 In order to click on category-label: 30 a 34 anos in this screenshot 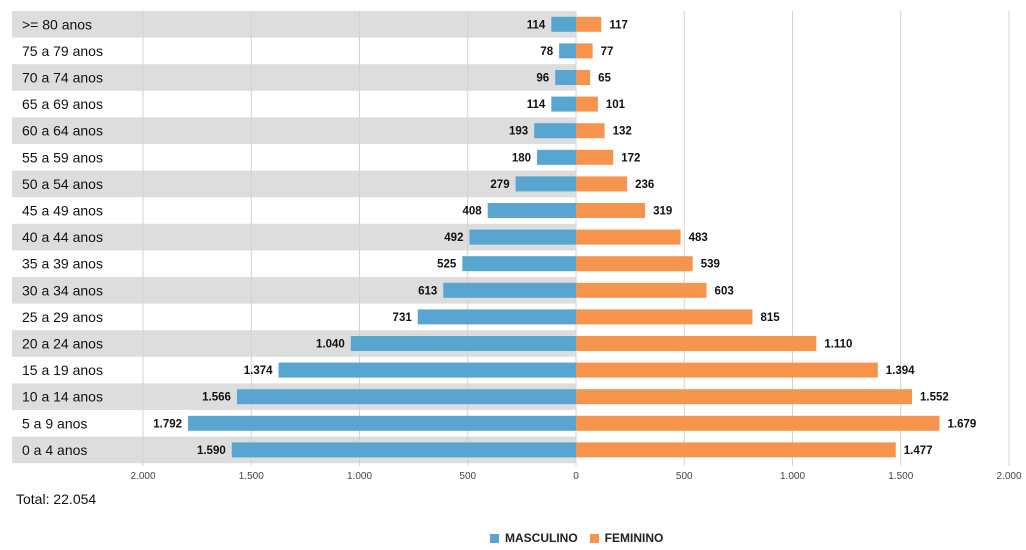, I will do `click(62, 290)`.